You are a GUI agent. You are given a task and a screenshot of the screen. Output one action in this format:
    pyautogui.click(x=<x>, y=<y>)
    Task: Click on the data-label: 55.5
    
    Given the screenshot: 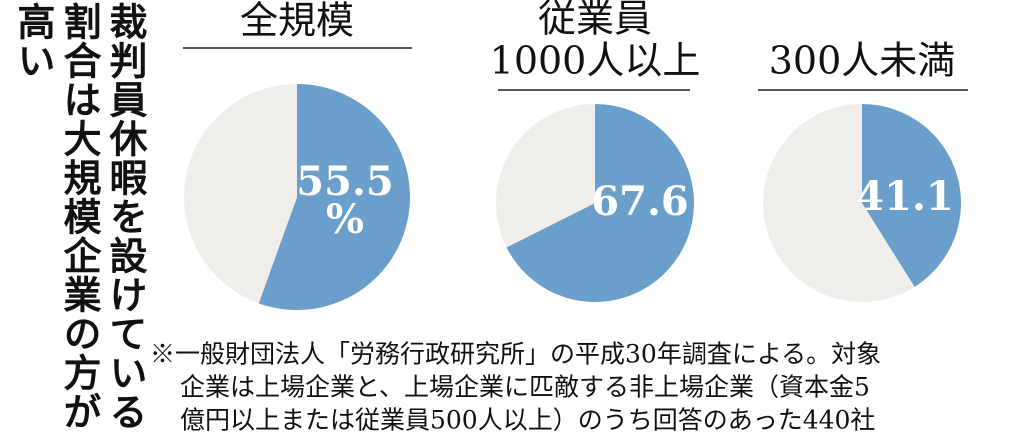 What is the action you would take?
    pyautogui.click(x=344, y=181)
    